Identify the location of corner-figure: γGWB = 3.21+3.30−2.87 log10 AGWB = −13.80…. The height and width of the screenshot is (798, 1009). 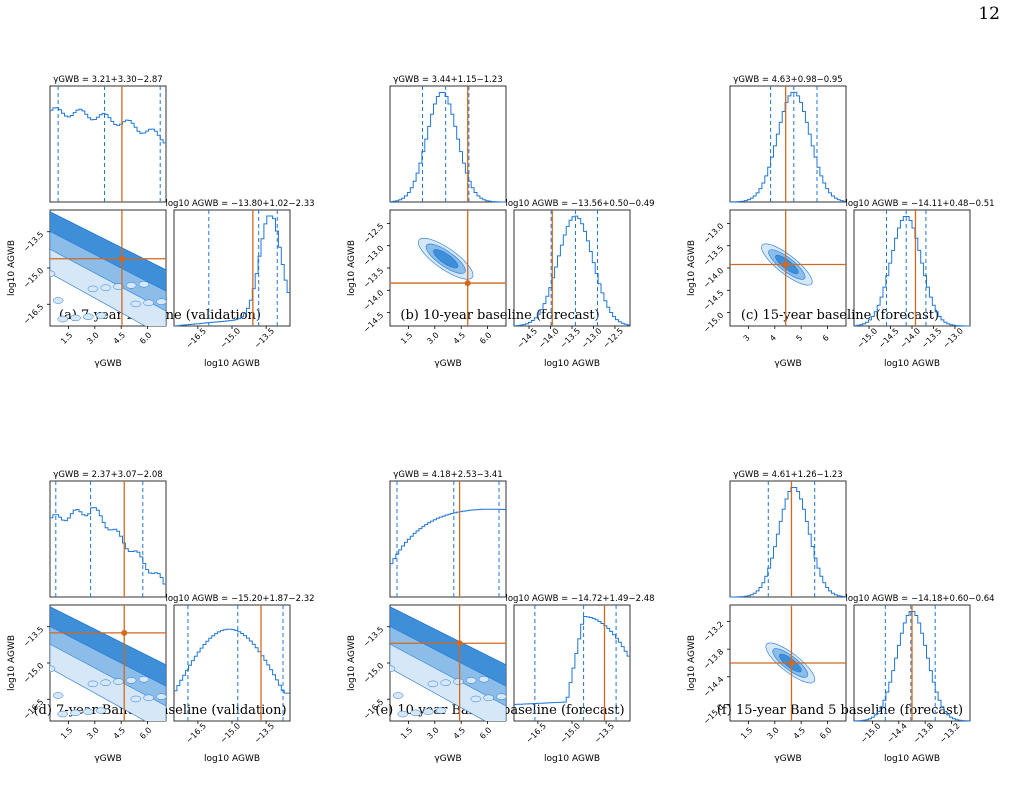
(161, 222).